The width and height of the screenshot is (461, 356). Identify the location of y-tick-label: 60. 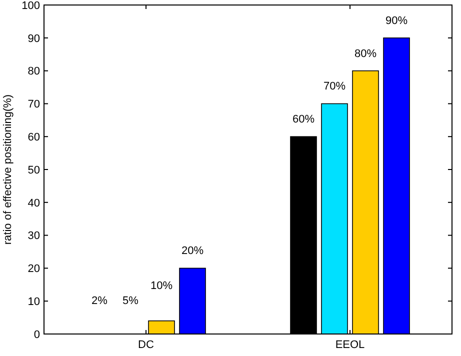
(34, 137).